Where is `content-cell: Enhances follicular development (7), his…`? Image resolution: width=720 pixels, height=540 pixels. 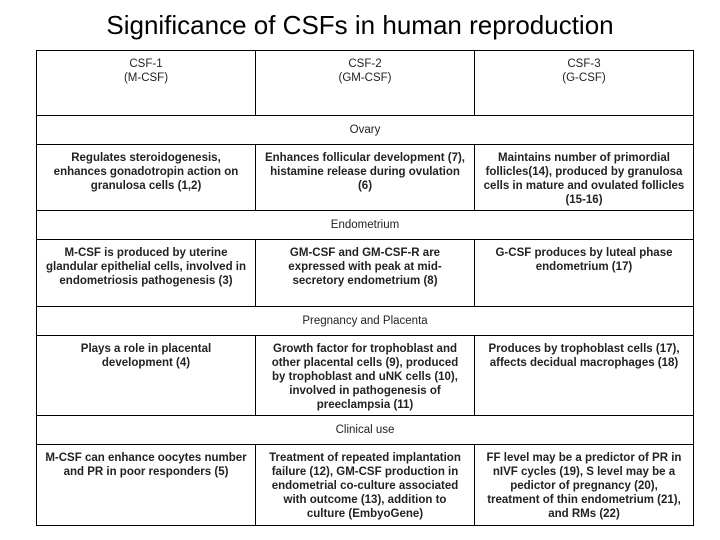 content-cell: Enhances follicular development (7), his… is located at coordinates (365, 177).